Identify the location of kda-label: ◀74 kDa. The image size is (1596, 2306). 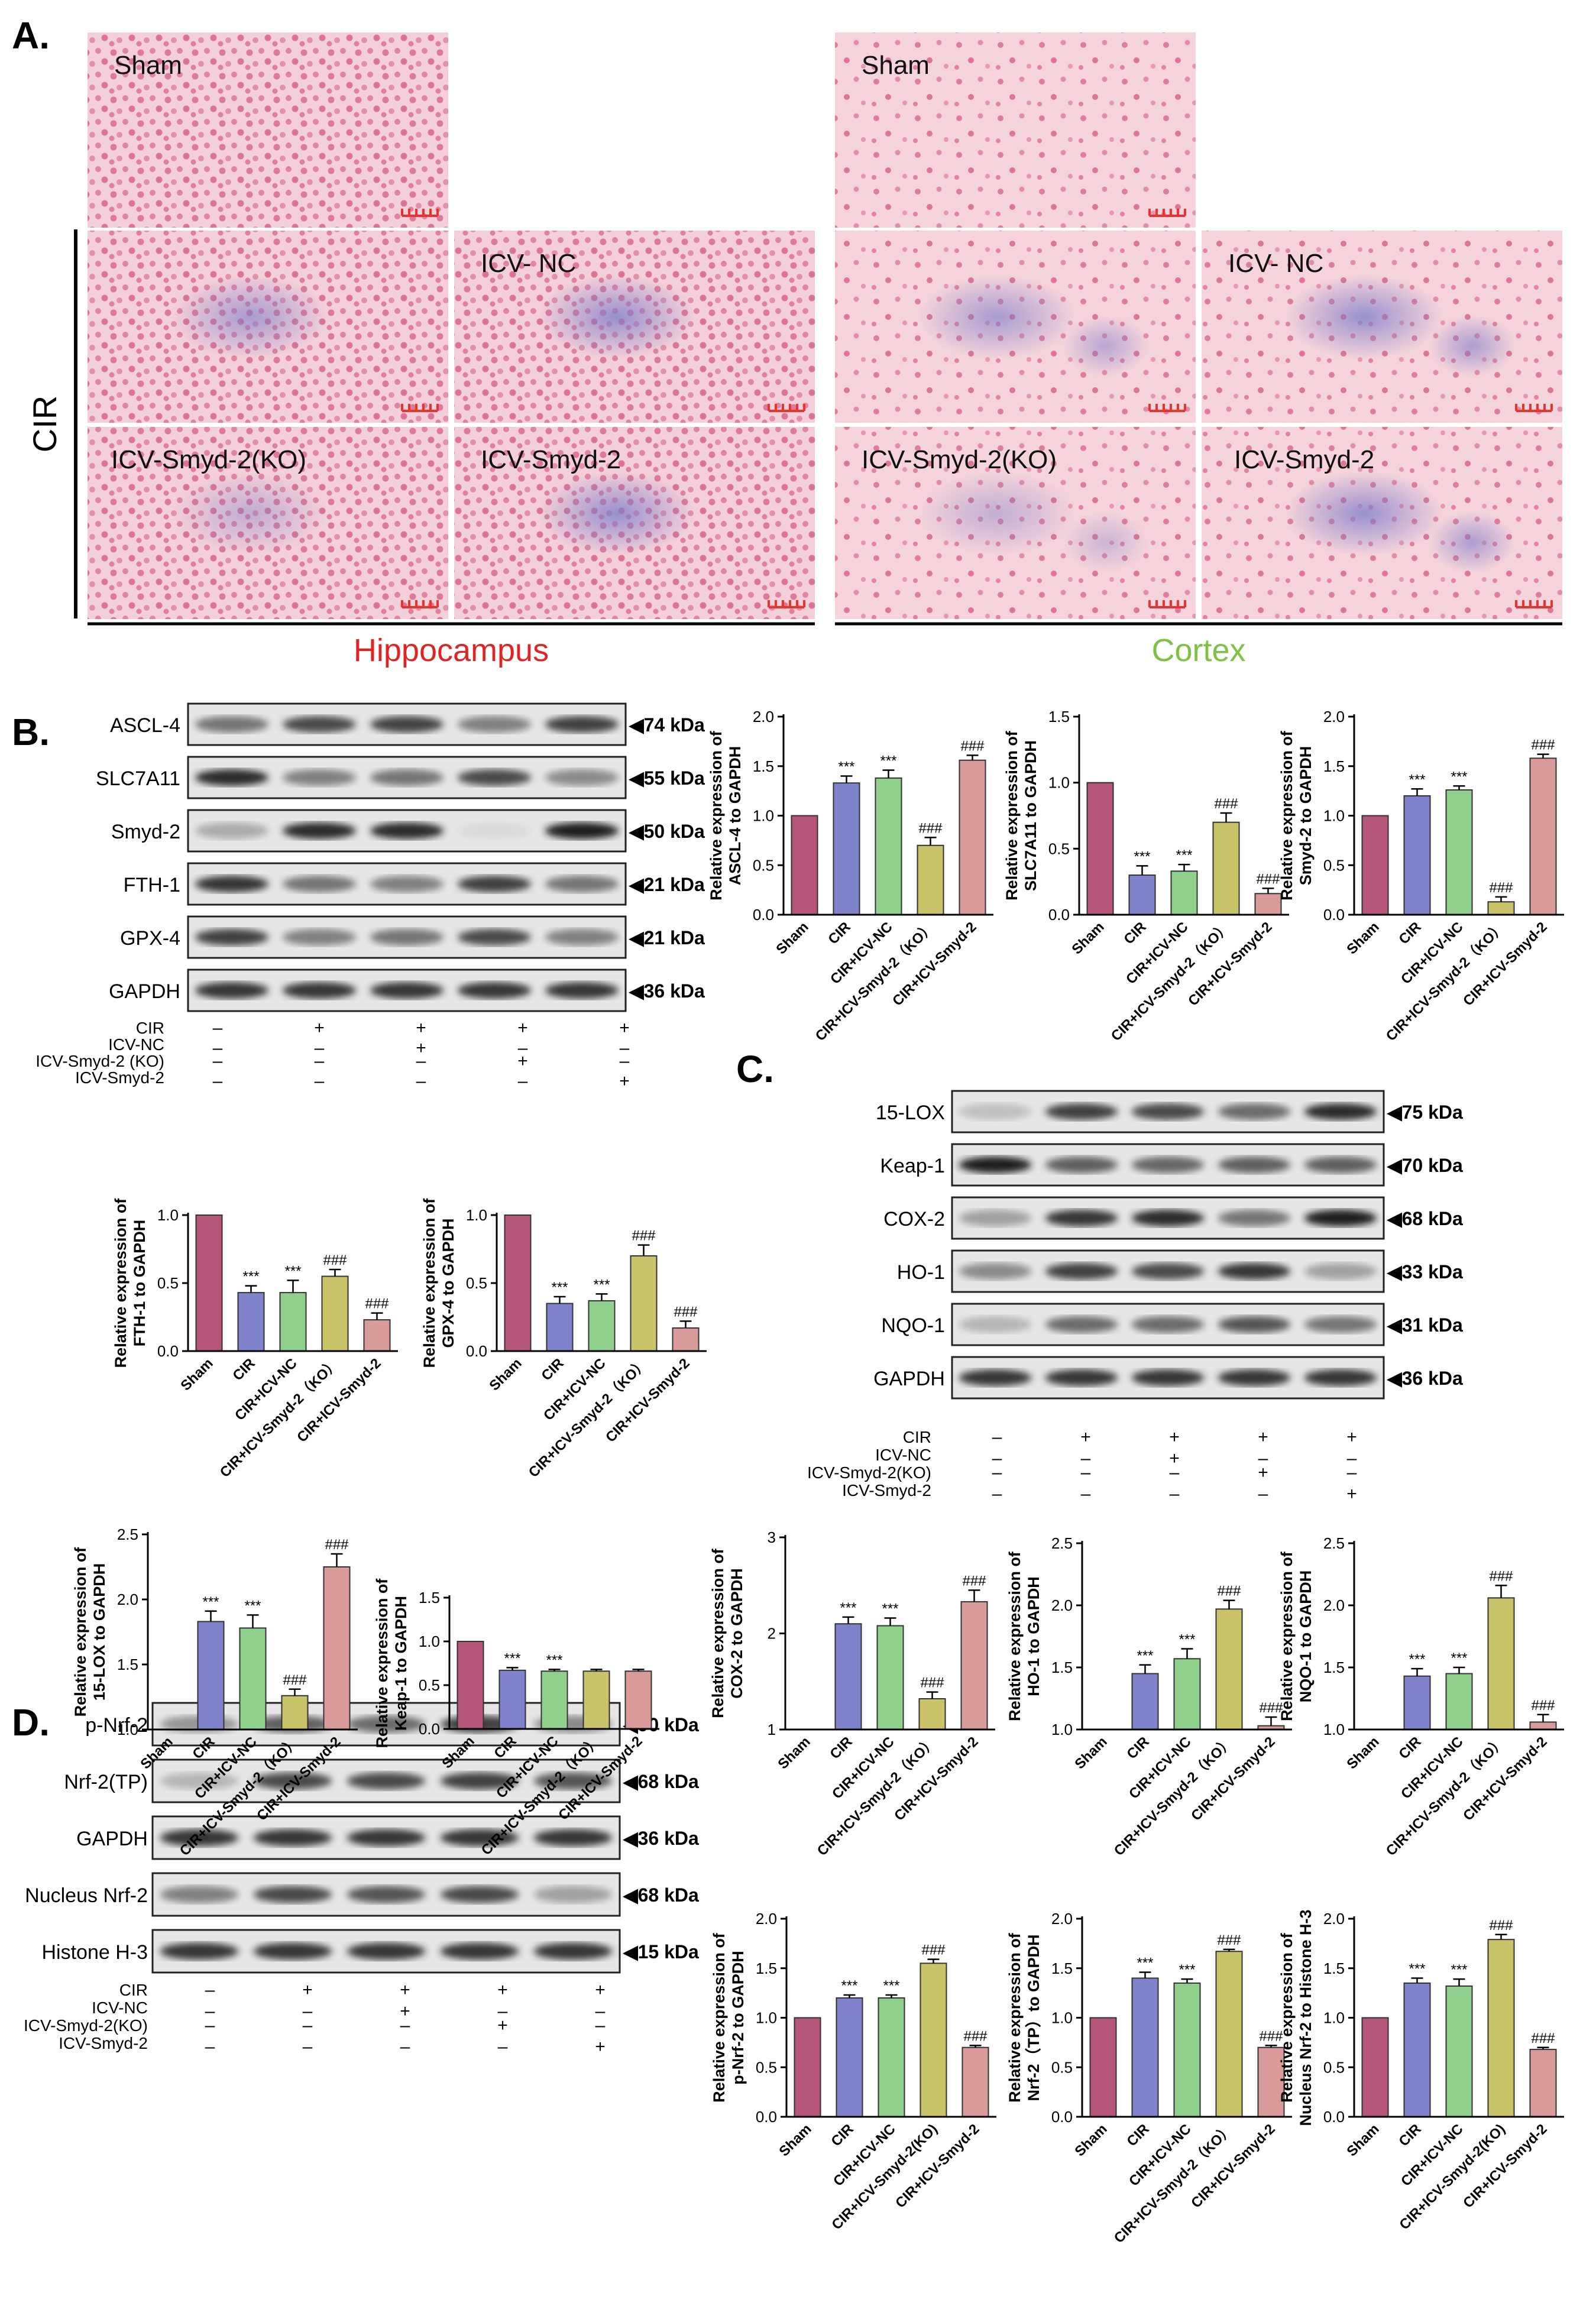
(666, 725).